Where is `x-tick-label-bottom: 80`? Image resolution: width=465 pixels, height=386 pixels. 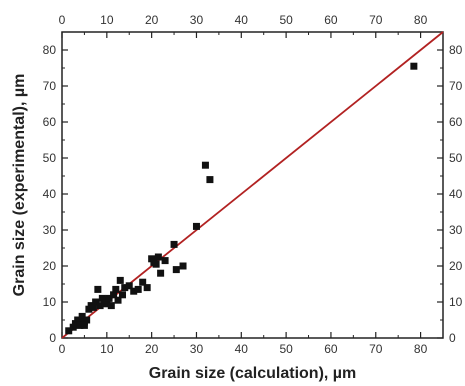 x-tick-label-bottom: 80 is located at coordinates (421, 349).